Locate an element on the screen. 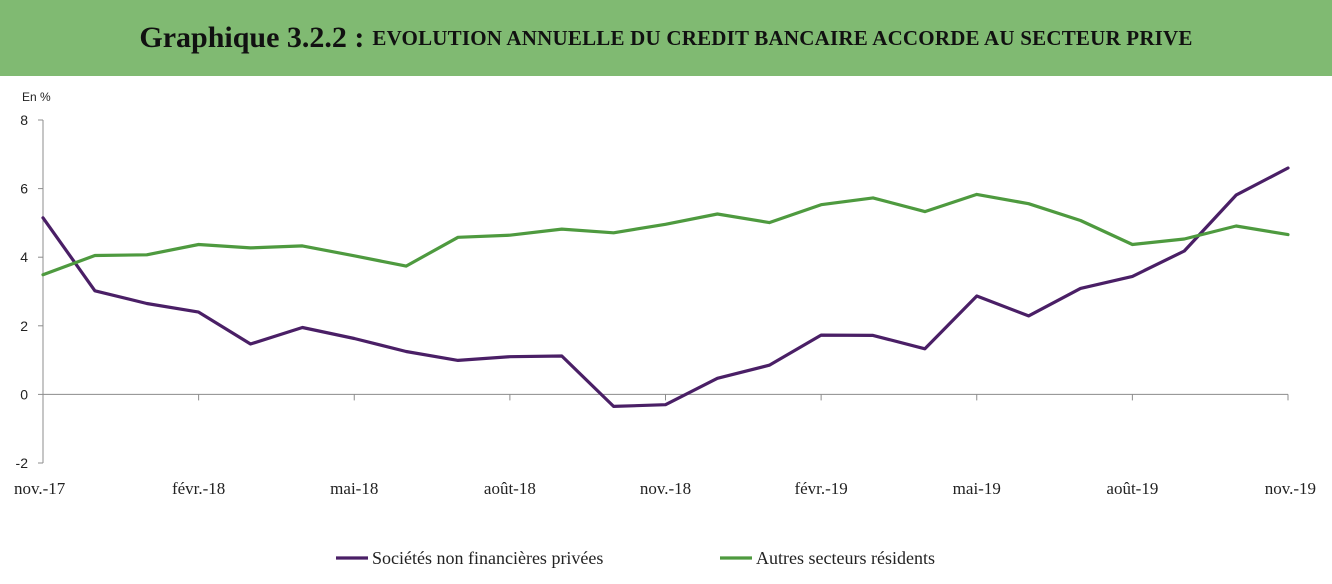 The image size is (1332, 584). x-tick-label: nov.-17 is located at coordinates (40, 488).